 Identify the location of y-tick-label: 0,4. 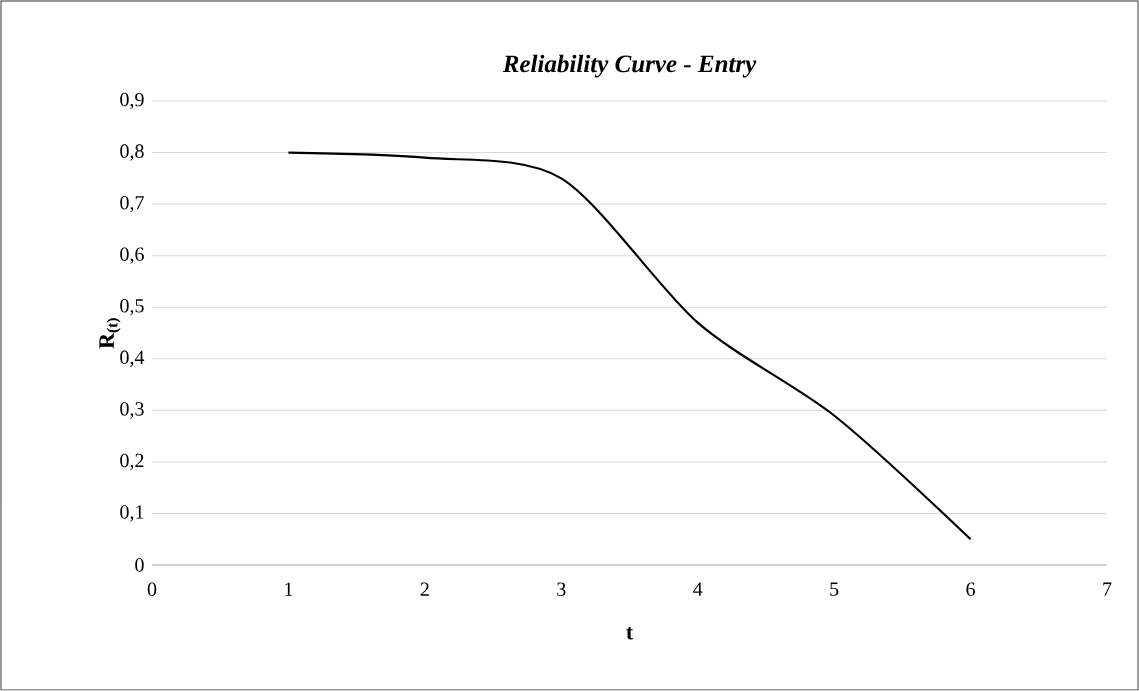
(132, 358).